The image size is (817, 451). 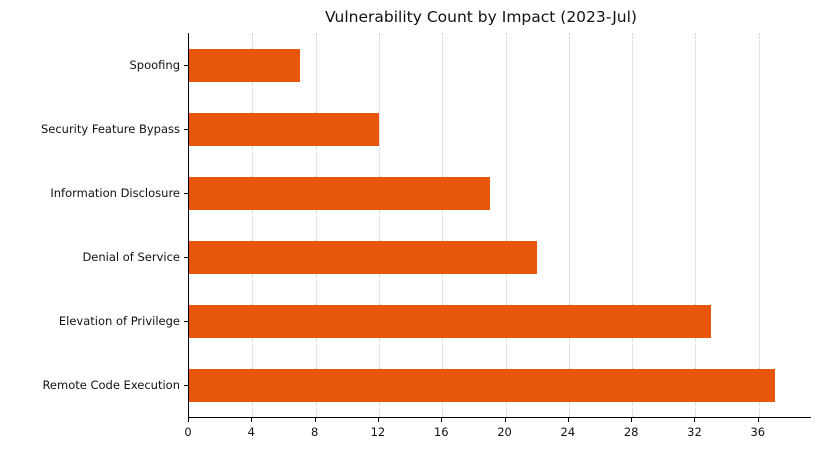 What do you see at coordinates (441, 432) in the screenshot?
I see `x-tick-label: 16` at bounding box center [441, 432].